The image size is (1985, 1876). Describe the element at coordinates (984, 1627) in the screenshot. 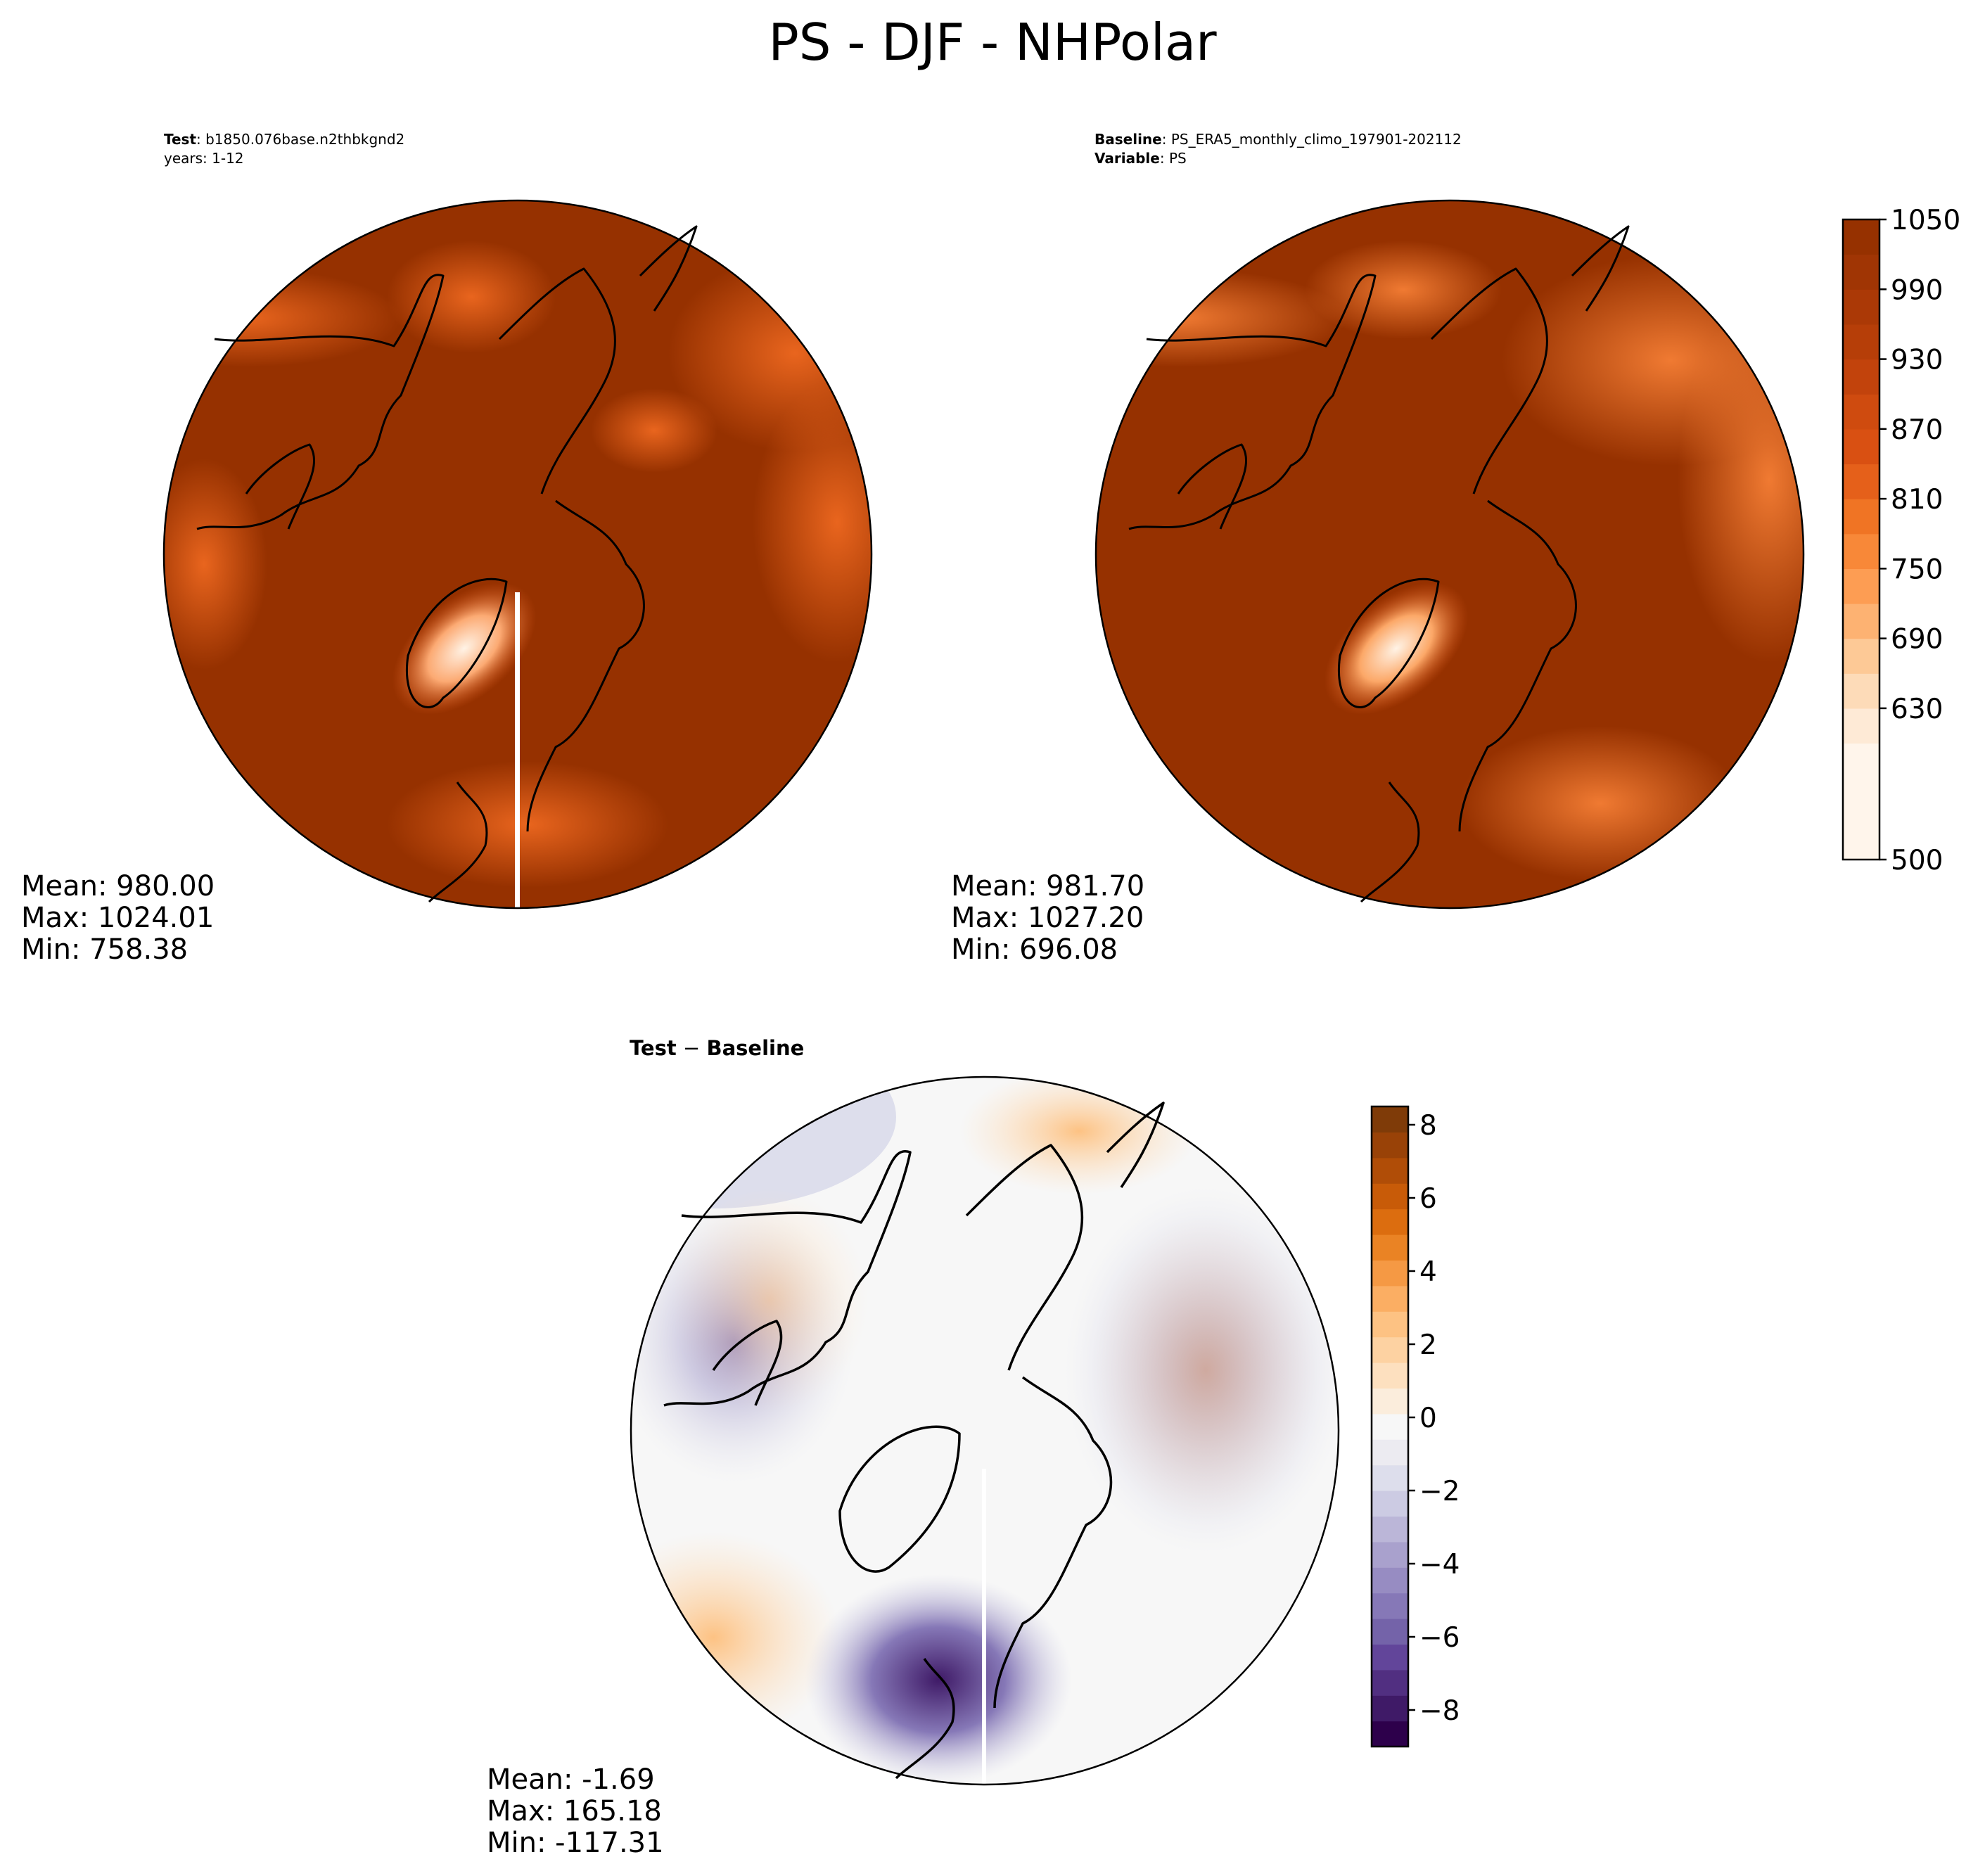

I see `diff-field-seam` at that location.